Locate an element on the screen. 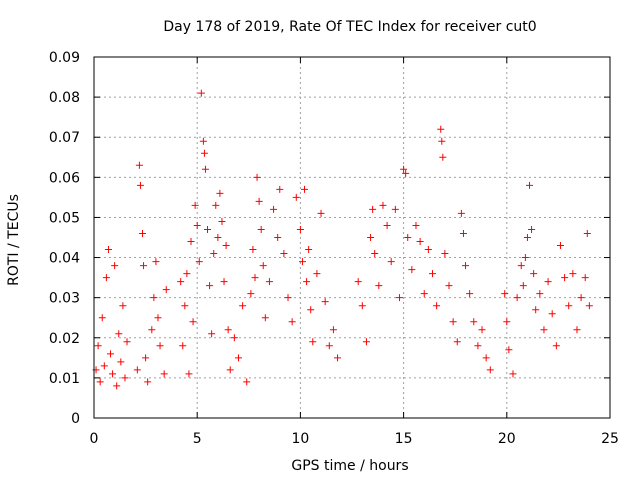 Image resolution: width=640 pixels, height=480 pixels. x-tick-label: 20 is located at coordinates (507, 439).